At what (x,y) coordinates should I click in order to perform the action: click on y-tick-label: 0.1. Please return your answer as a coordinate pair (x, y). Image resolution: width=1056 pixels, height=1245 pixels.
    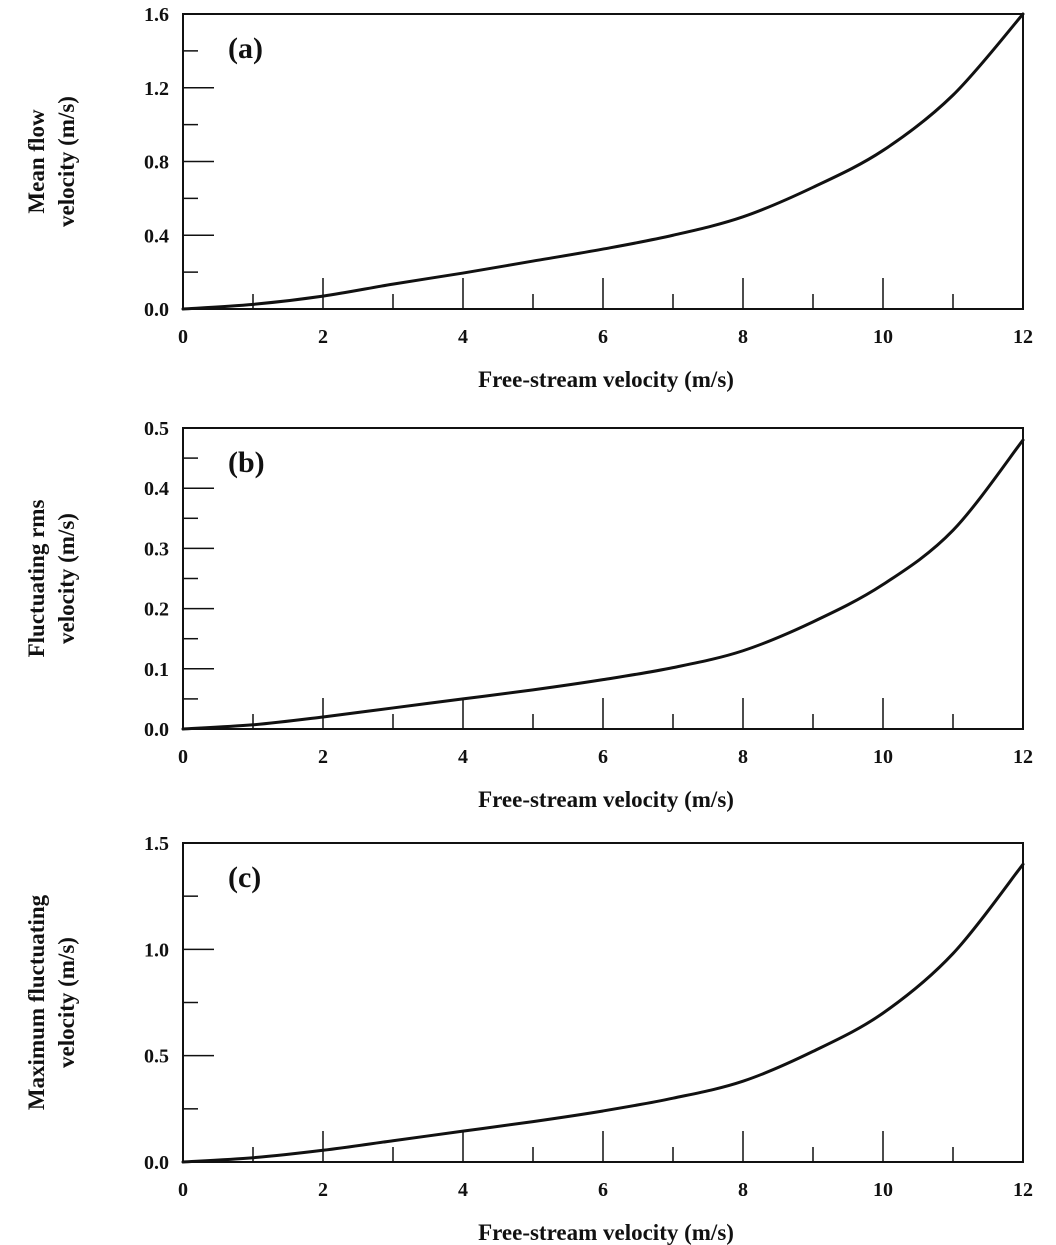
    Looking at the image, I should click on (156, 670).